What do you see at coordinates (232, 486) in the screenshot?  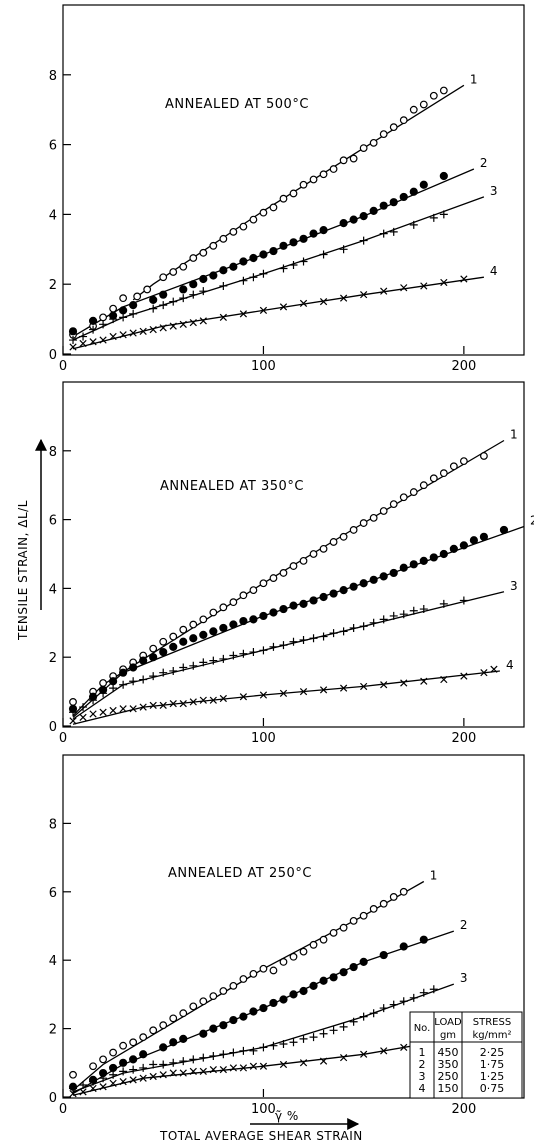 I see `panel-title: ANNEALED AT 350°C` at bounding box center [232, 486].